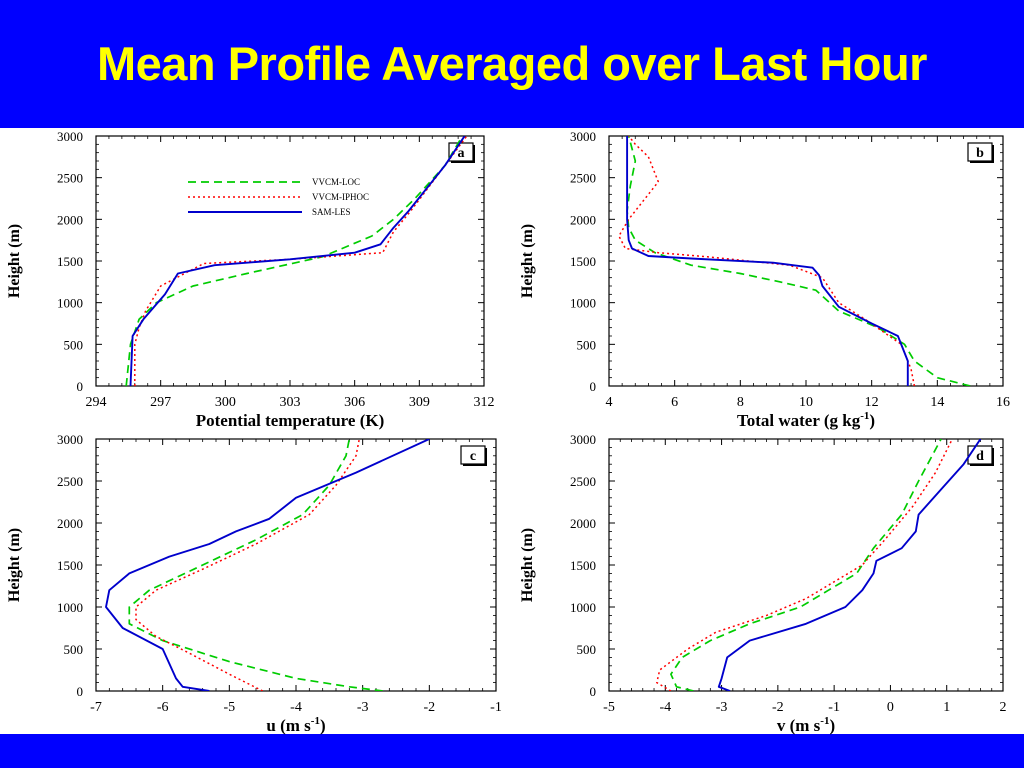  I want to click on x-tick-label: 6, so click(674, 402).